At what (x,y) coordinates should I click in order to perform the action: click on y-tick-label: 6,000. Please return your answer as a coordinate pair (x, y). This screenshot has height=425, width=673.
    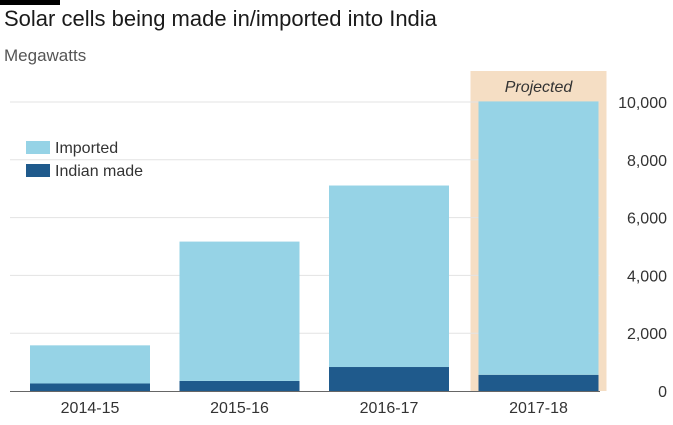
    Looking at the image, I should click on (647, 219).